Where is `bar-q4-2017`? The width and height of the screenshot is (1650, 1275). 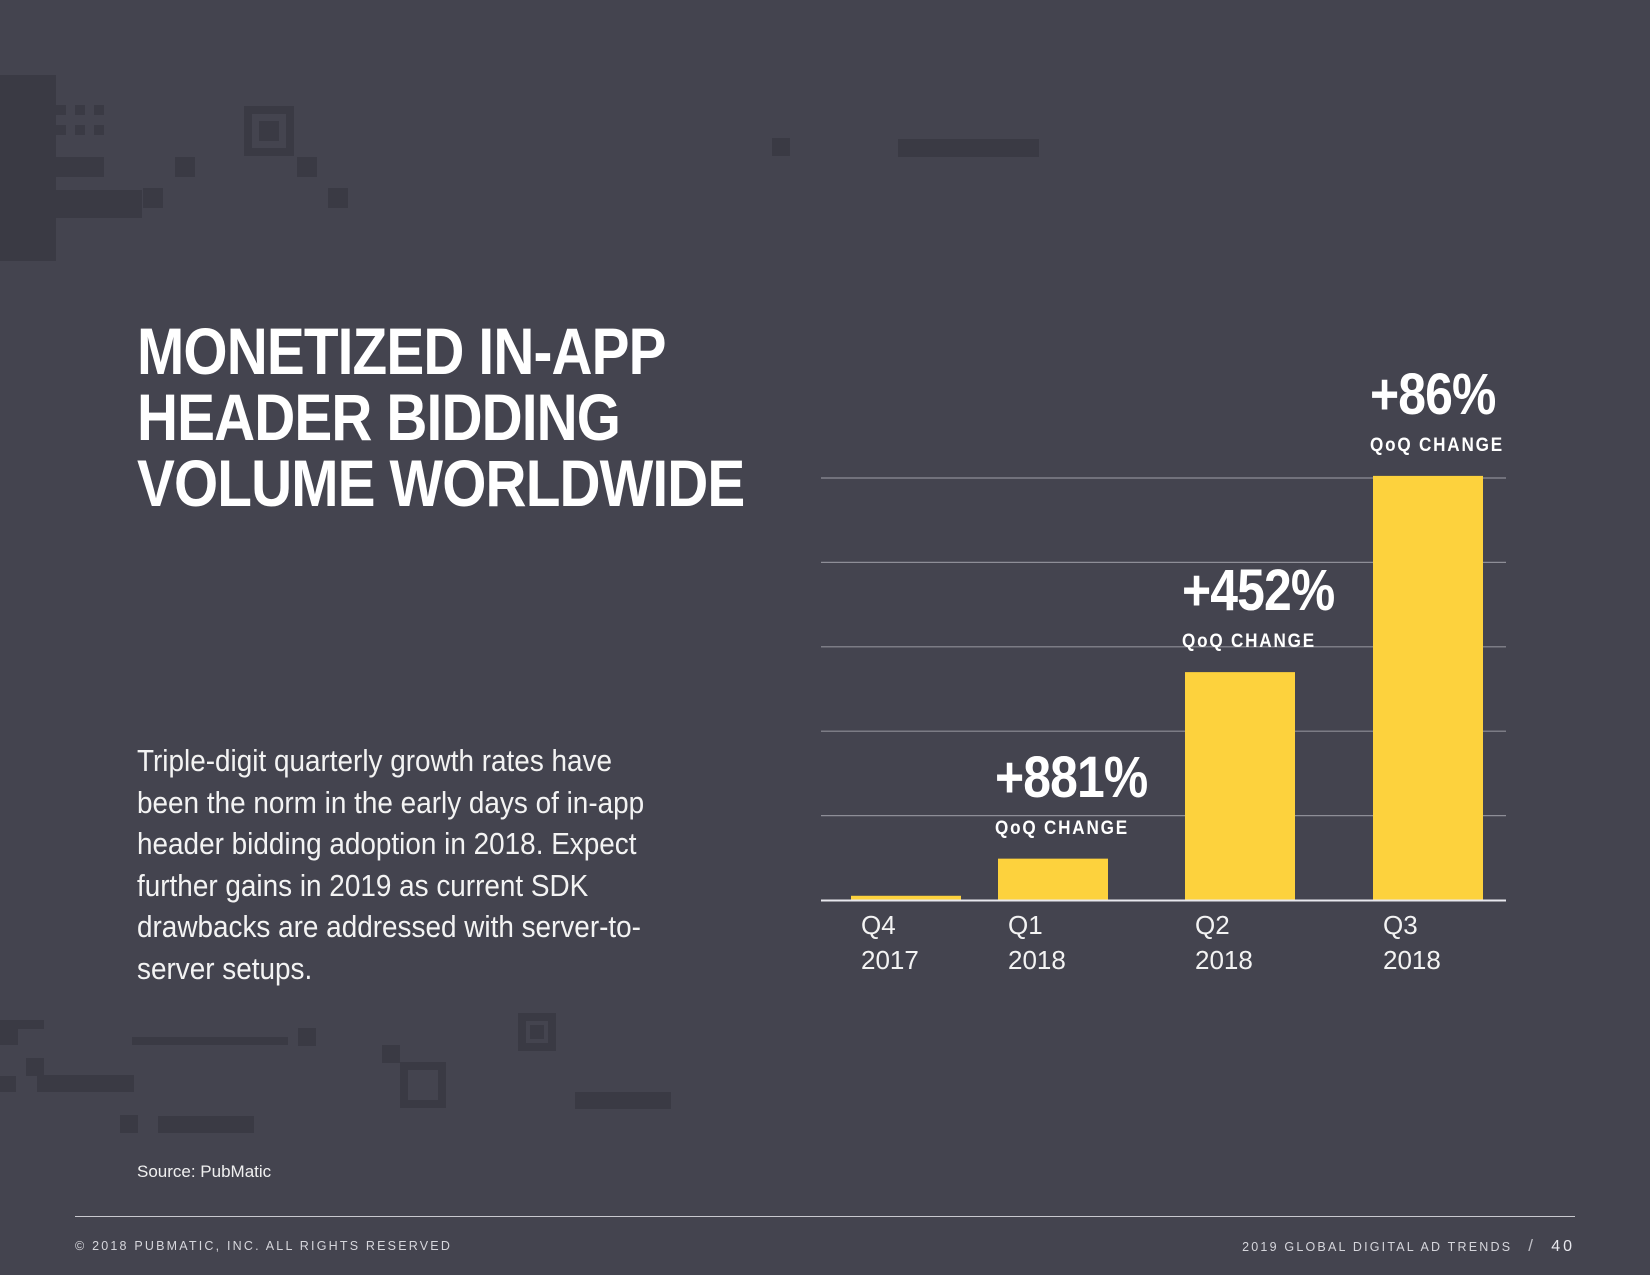 bar-q4-2017 is located at coordinates (906, 897).